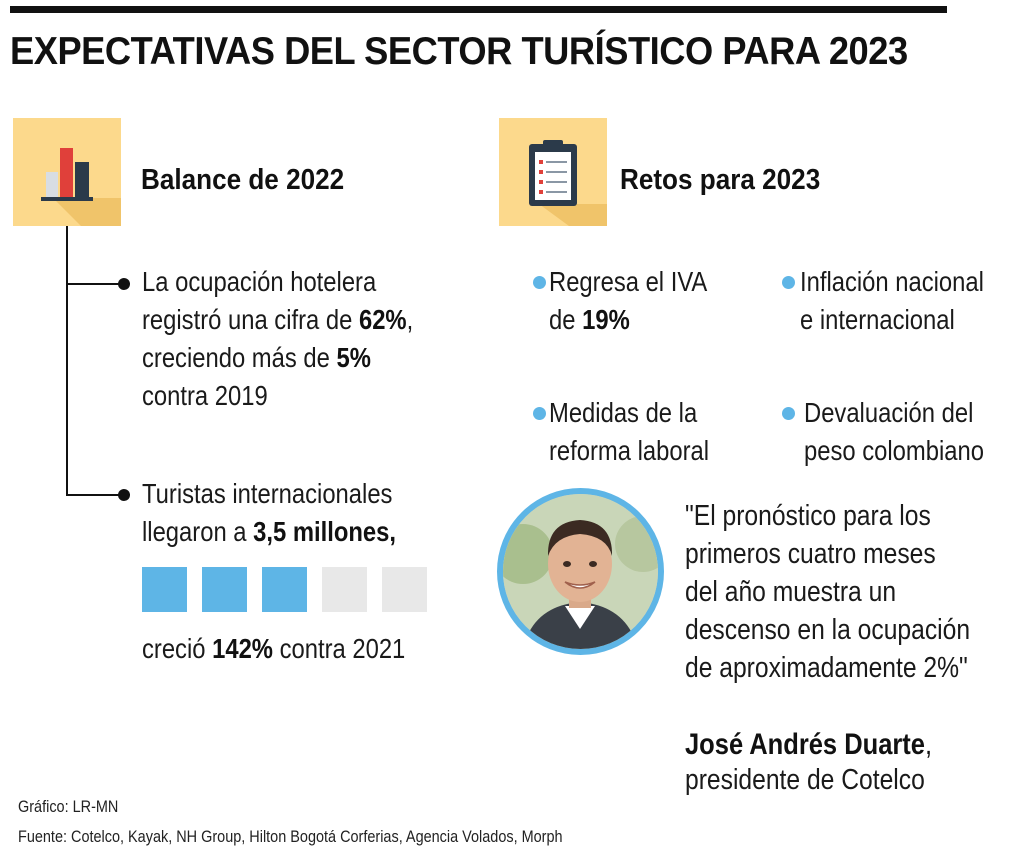 This screenshot has height=853, width=1024. I want to click on clipboard-icon, so click(568, 183).